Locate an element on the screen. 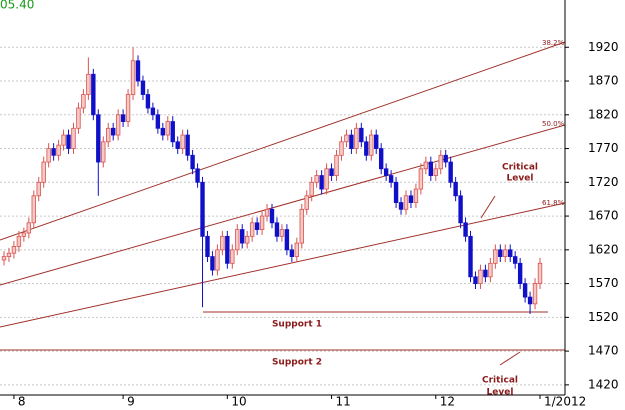 This screenshot has width=625, height=410. x-tick-label: 8 is located at coordinates (22, 402).